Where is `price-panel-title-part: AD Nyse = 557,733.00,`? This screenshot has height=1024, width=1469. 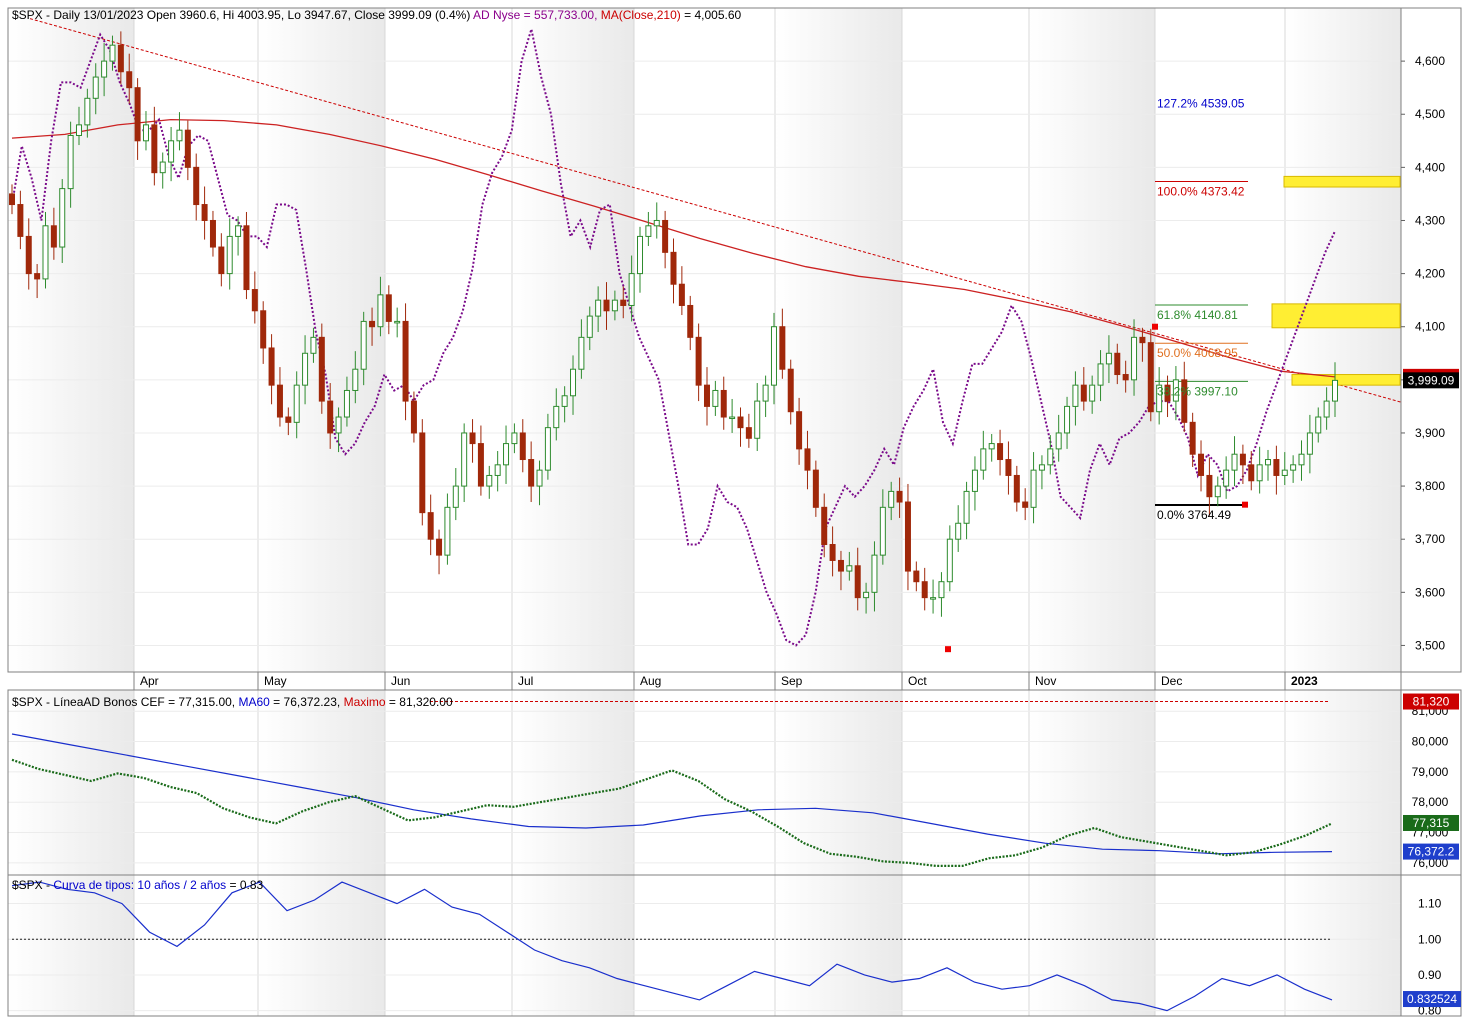 price-panel-title-part: AD Nyse = 557,733.00, is located at coordinates (537, 15).